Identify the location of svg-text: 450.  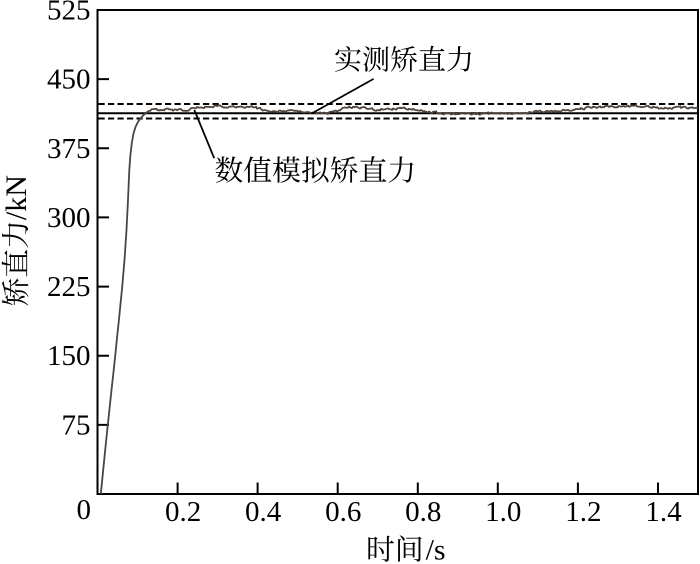
(69, 80).